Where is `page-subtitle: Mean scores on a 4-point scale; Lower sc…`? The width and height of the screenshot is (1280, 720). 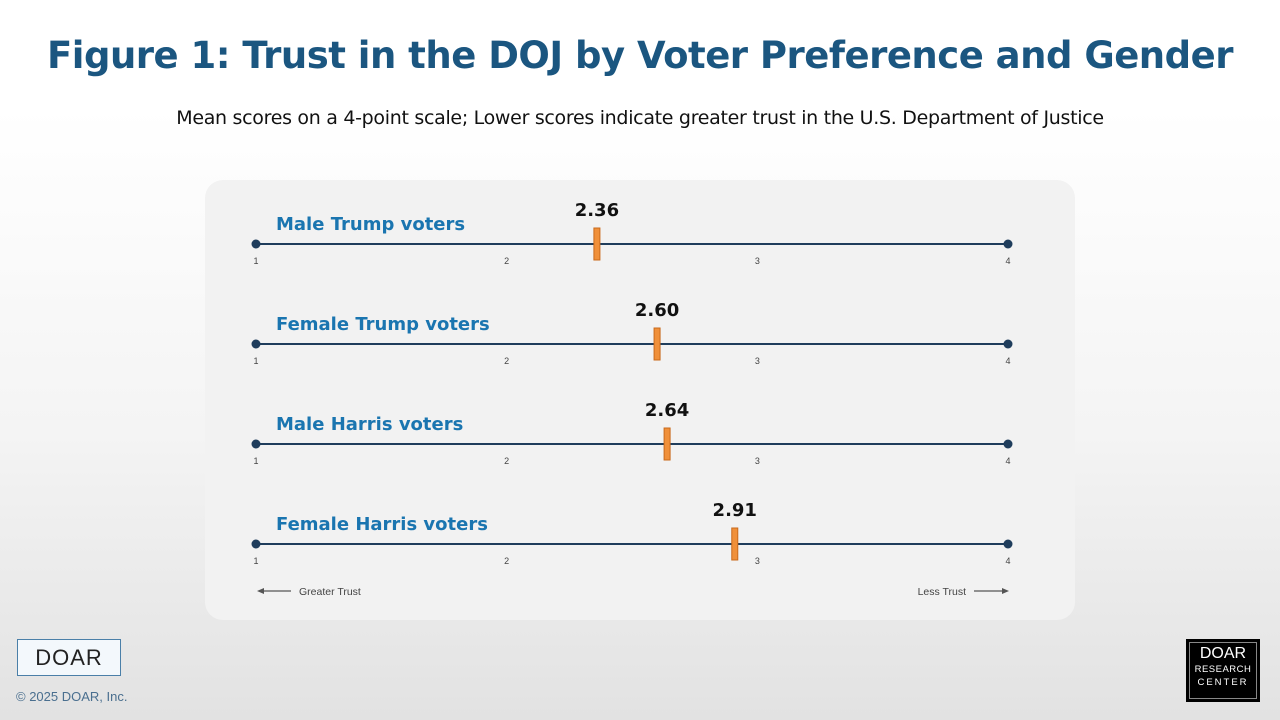
page-subtitle: Mean scores on a 4-point scale; Lower sc… is located at coordinates (640, 118).